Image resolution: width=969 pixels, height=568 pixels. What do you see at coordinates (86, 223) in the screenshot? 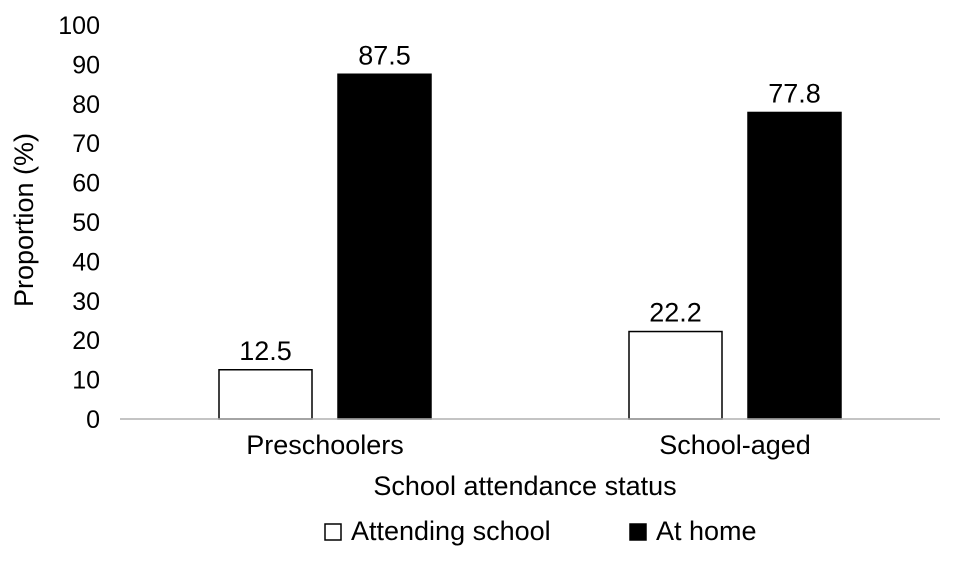
I see `y-tick-label: 50` at bounding box center [86, 223].